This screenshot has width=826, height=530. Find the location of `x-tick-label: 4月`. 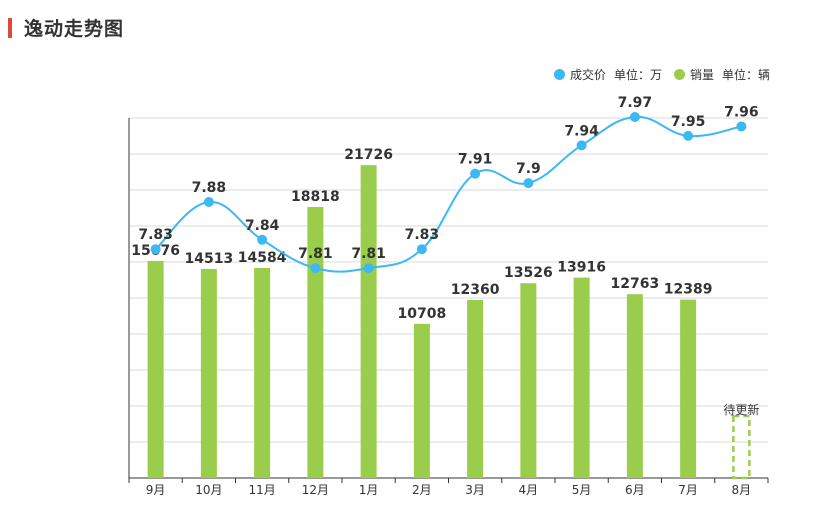

x-tick-label: 4月 is located at coordinates (529, 490).